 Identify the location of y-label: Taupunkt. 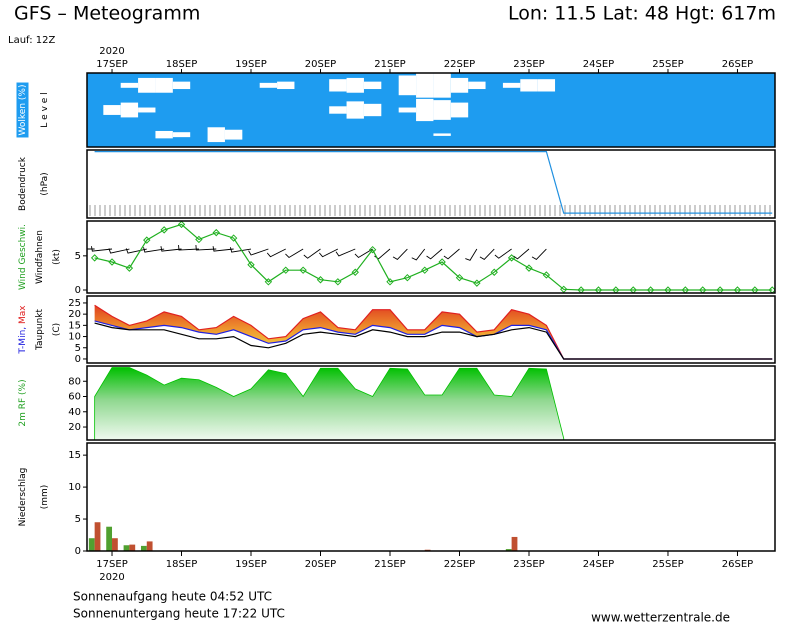
(40, 329).